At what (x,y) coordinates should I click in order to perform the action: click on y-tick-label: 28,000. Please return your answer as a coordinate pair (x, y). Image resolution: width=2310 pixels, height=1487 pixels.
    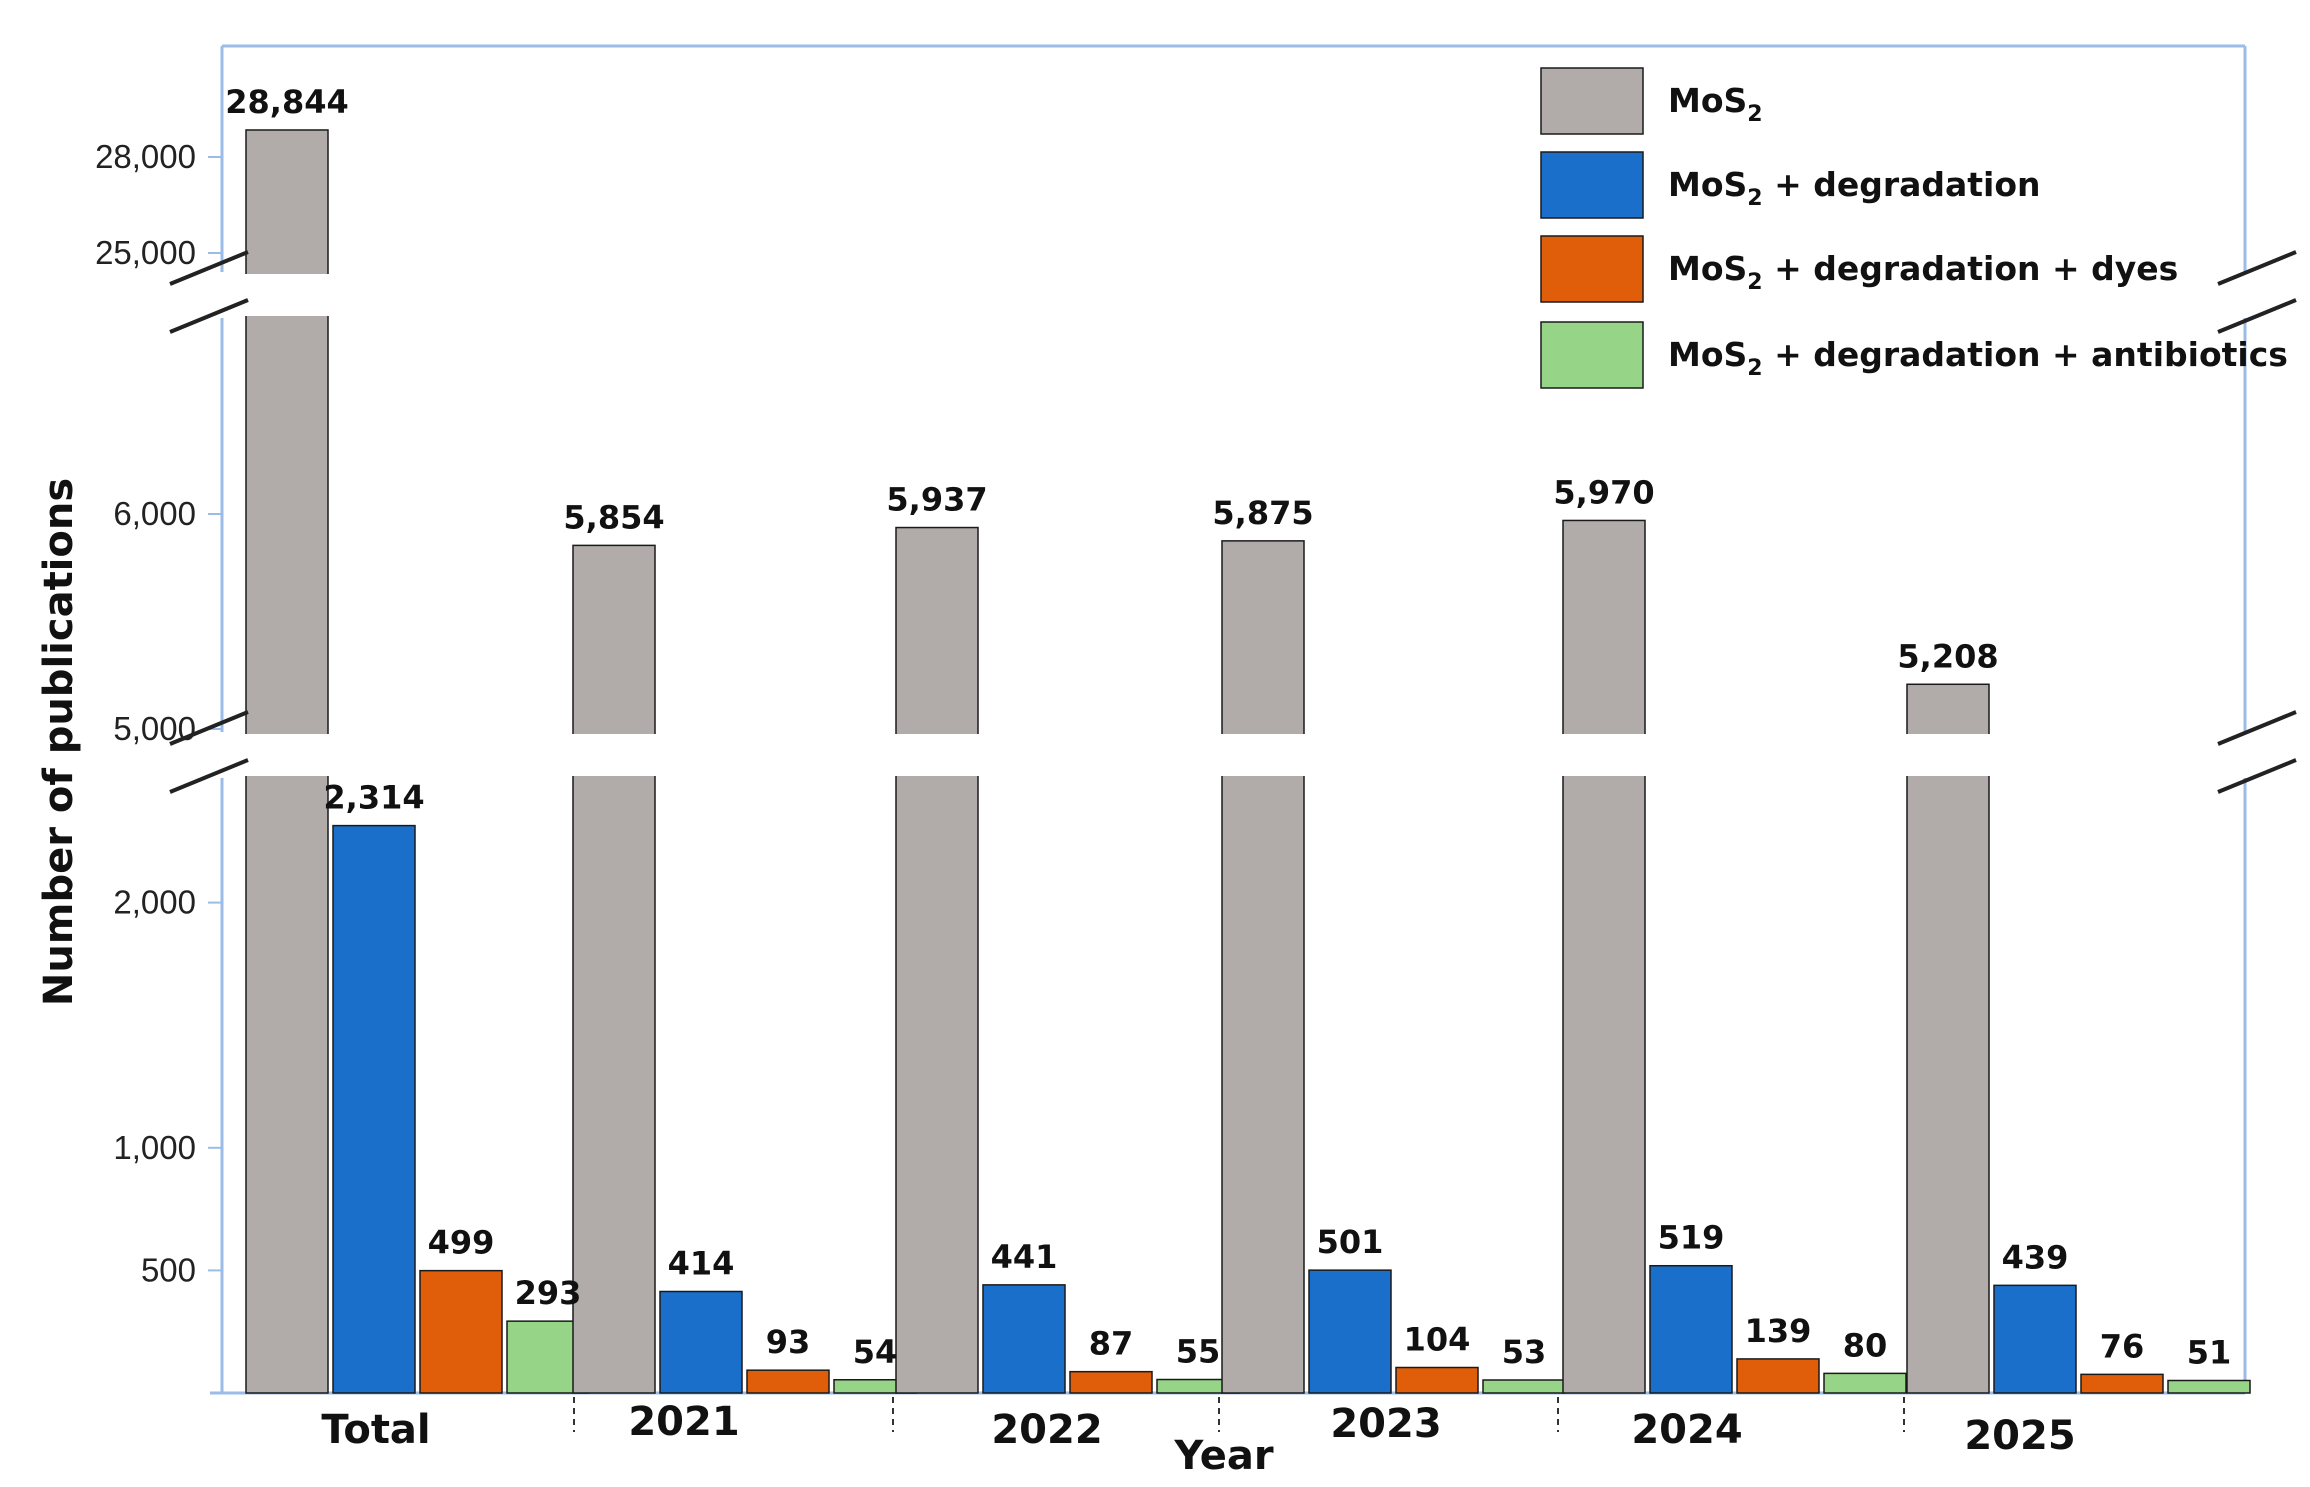
    Looking at the image, I should click on (145, 156).